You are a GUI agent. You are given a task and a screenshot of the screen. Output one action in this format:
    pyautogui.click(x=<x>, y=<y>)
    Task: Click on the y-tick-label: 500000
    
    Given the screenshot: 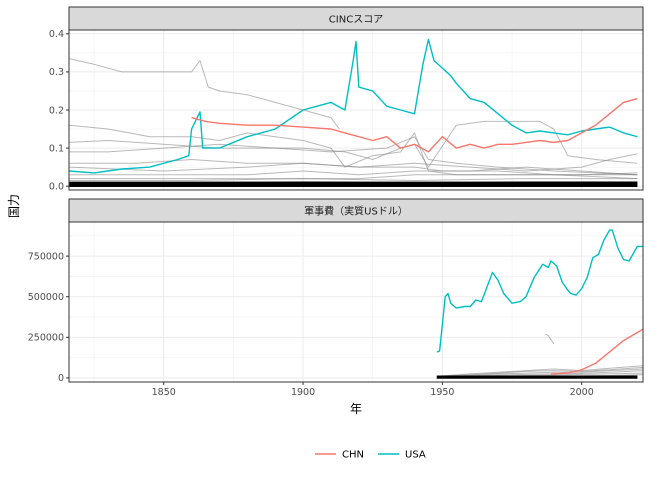 What is the action you would take?
    pyautogui.click(x=46, y=297)
    